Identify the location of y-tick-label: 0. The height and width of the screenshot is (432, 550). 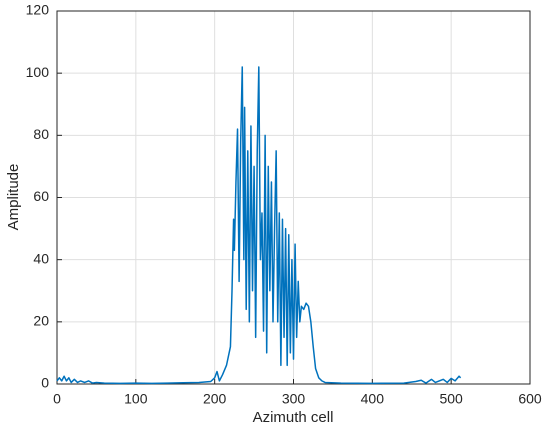
(45, 383).